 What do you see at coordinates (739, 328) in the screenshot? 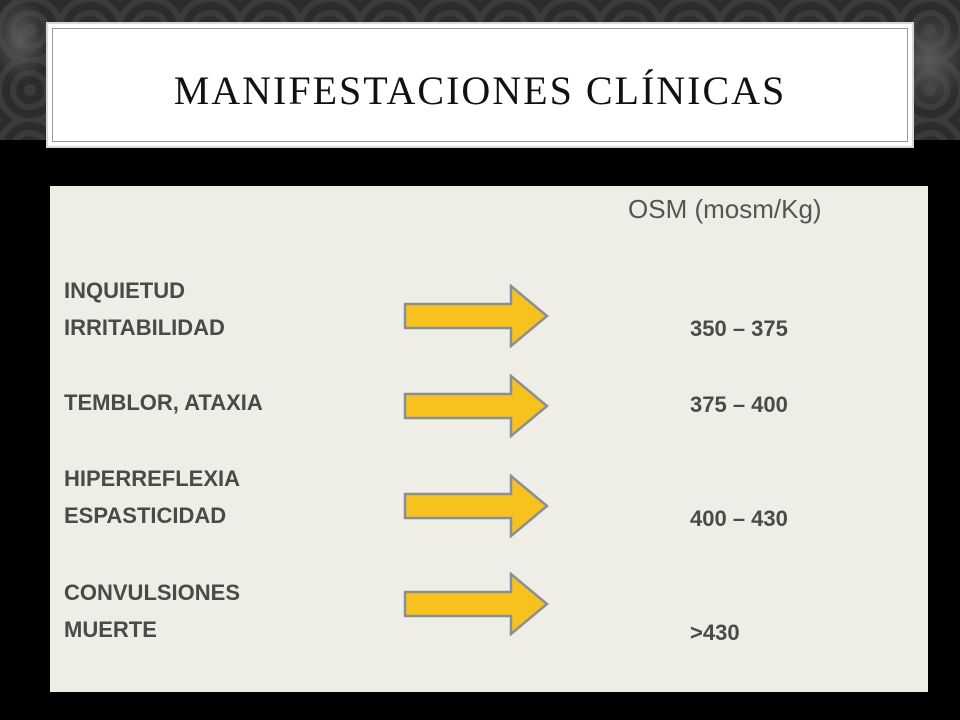
I see `osm-value: 350 – 375` at bounding box center [739, 328].